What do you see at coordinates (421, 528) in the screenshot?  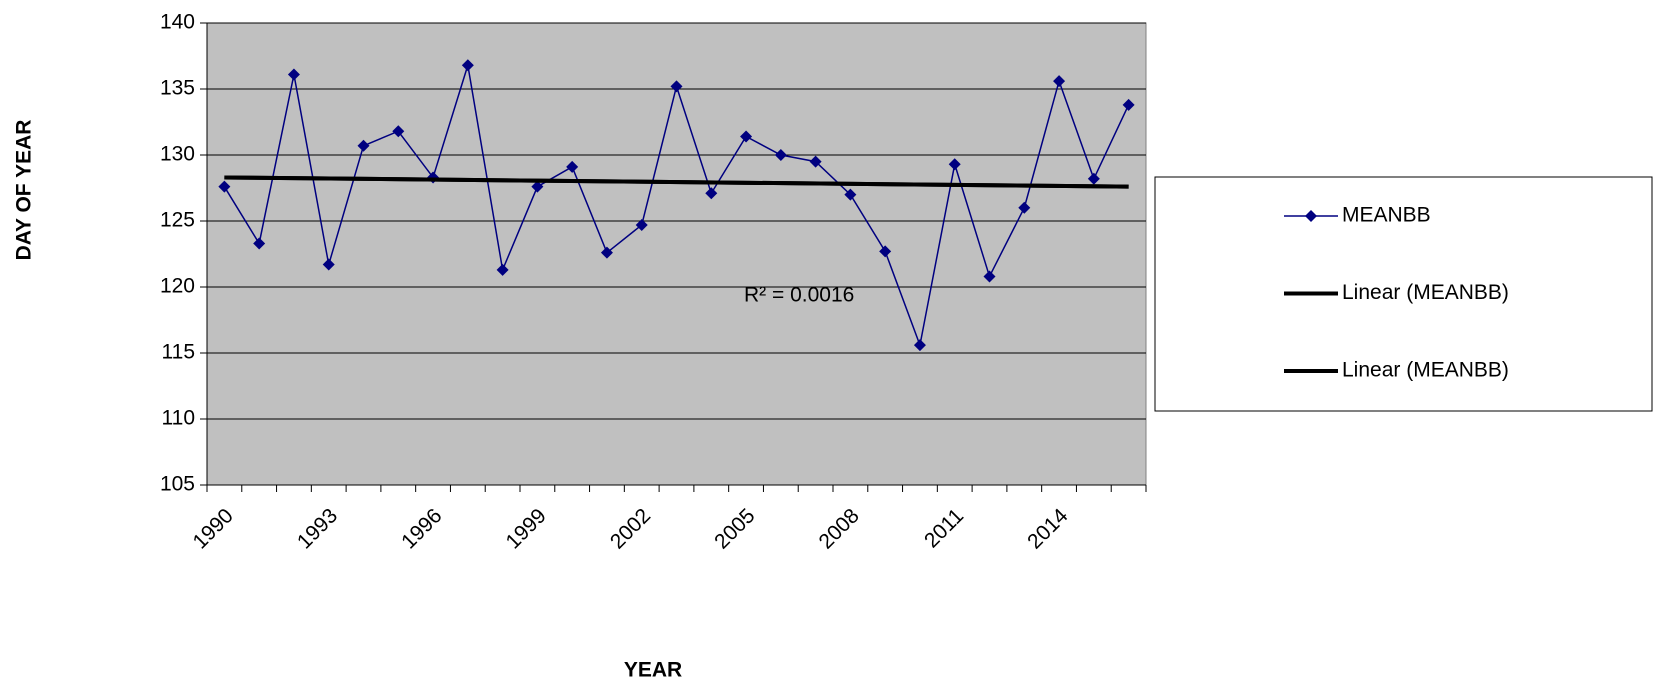 I see `x-tick-label: 1996` at bounding box center [421, 528].